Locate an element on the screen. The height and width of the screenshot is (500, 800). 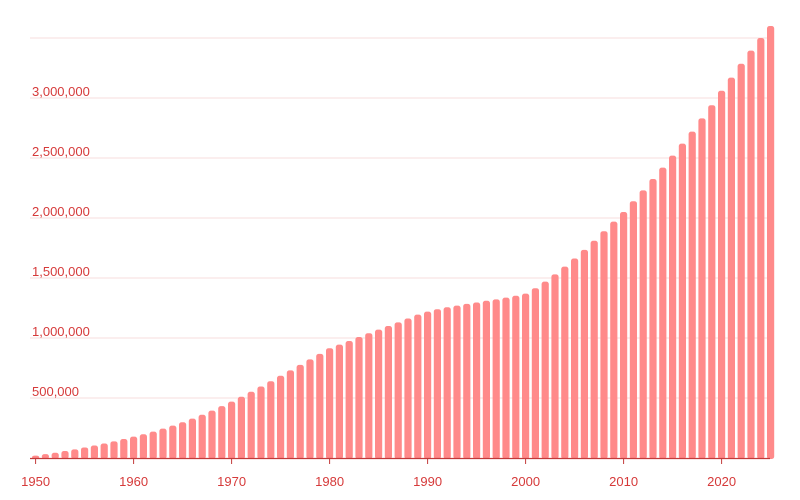
bar-1969 is located at coordinates (222, 432).